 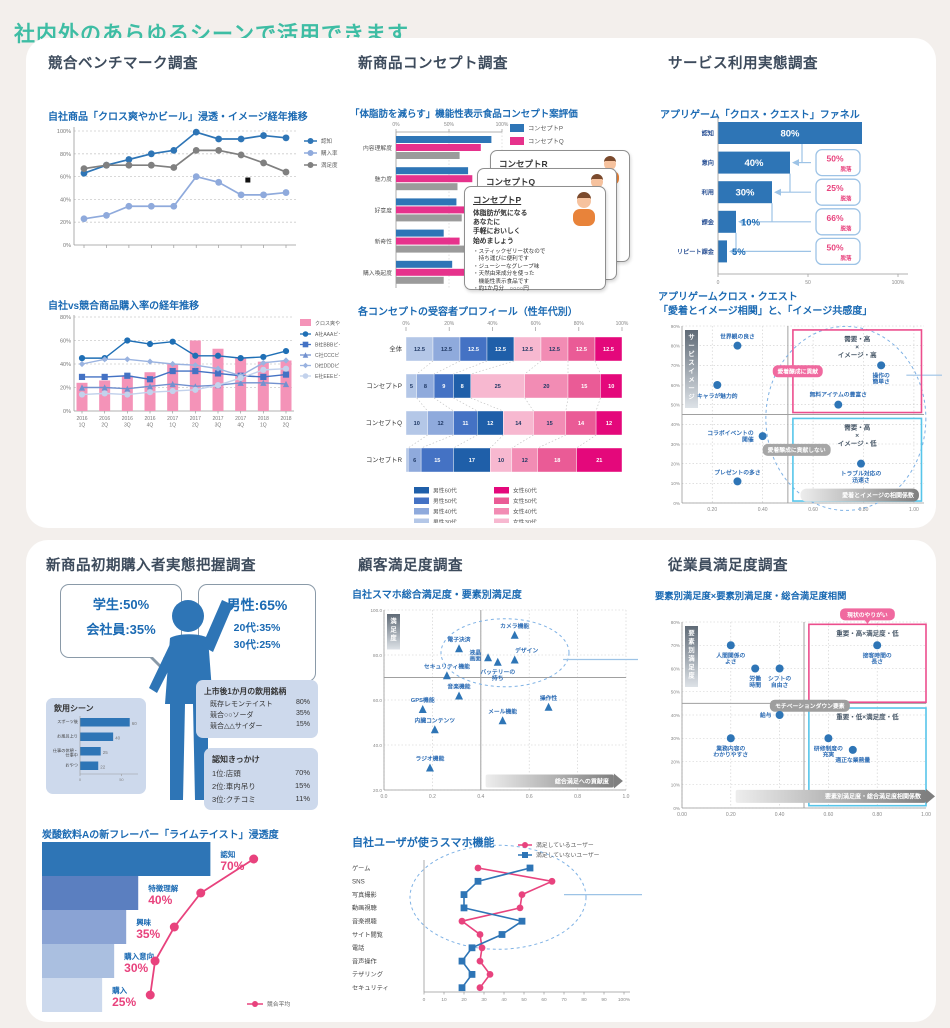 I want to click on svg-text: 購入喚起度, so click(x=377, y=273).